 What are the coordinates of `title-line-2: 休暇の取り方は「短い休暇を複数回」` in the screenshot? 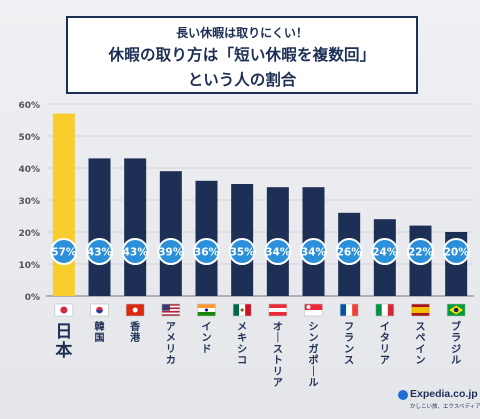 It's located at (242, 55).